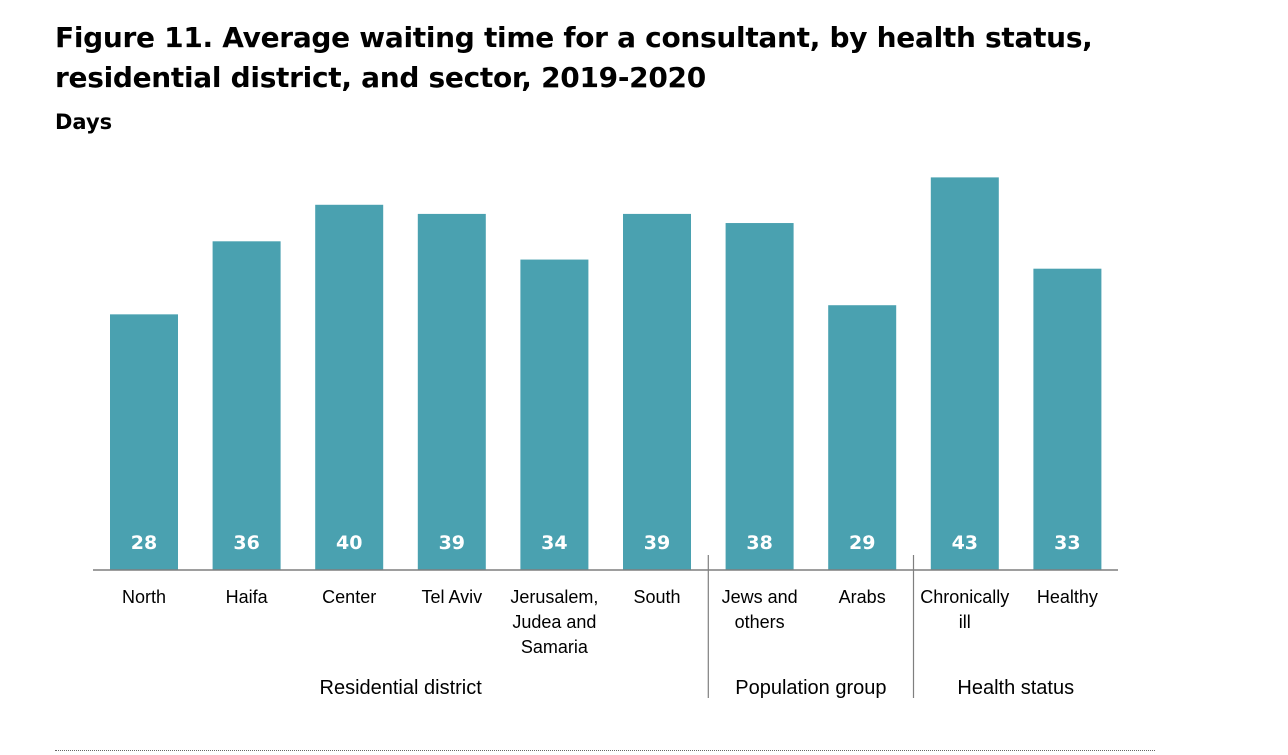 The image size is (1288, 755). I want to click on category-label-7: Jews and others, so click(760, 609).